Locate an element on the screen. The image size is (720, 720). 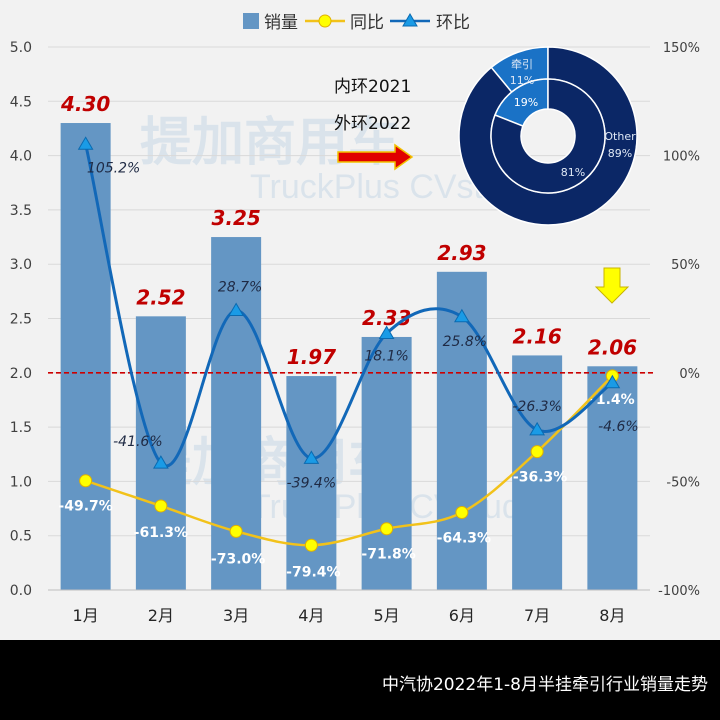
legend-label: 同比 is located at coordinates (367, 23).